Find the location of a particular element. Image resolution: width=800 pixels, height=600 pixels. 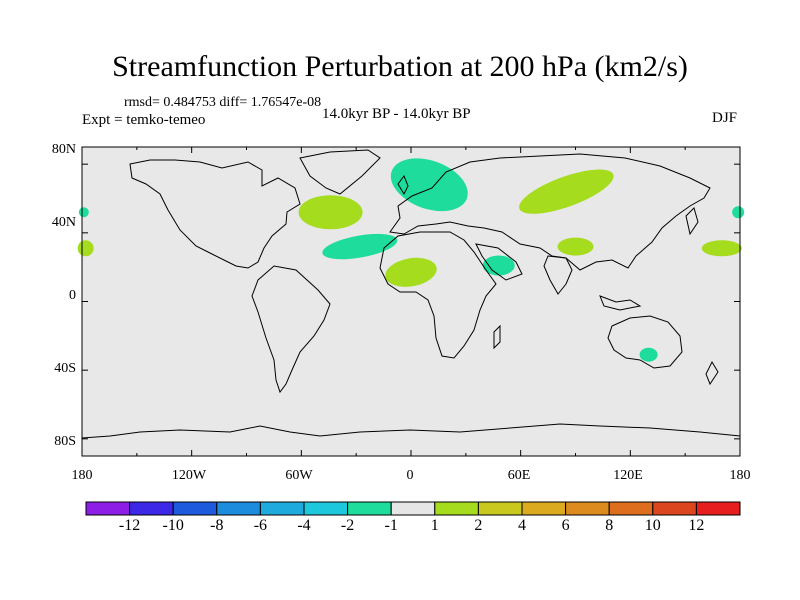

colorbar-label-9: 4 is located at coordinates (522, 525).